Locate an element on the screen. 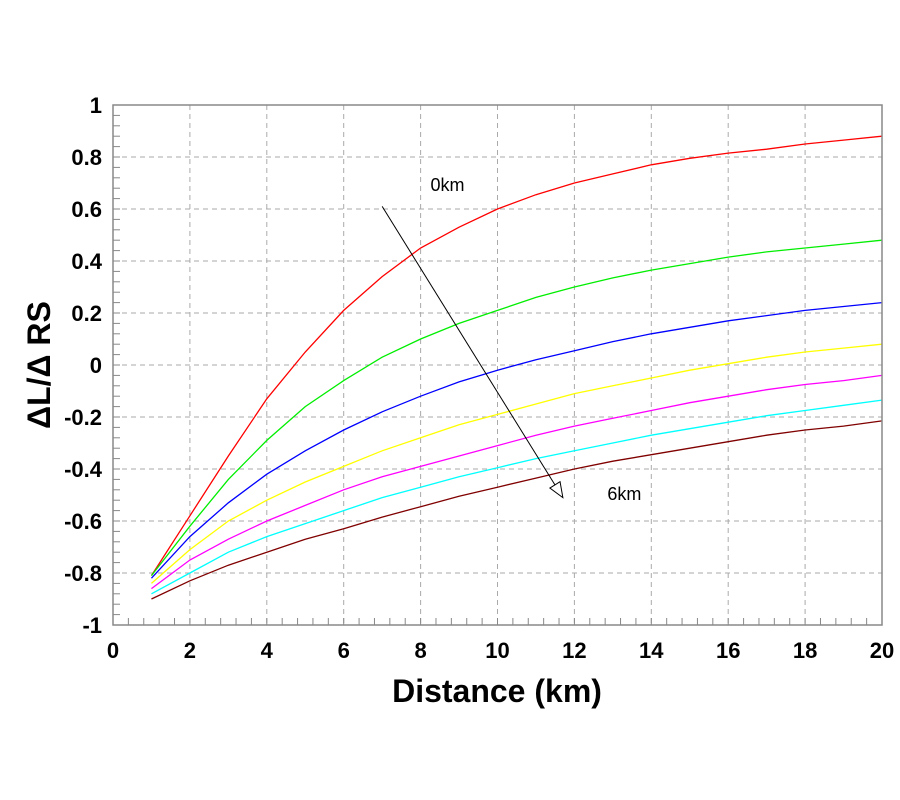 This screenshot has height=800, width=900. y-tick-label: -0.6 is located at coordinates (83, 521).